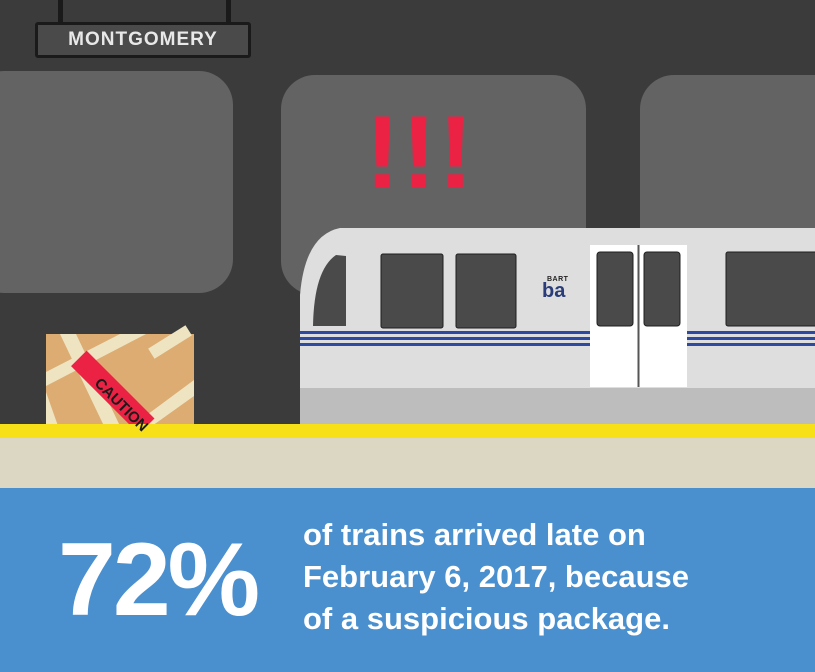 The height and width of the screenshot is (672, 815). What do you see at coordinates (420, 153) in the screenshot?
I see `alert-exclamation-icon: !!!` at bounding box center [420, 153].